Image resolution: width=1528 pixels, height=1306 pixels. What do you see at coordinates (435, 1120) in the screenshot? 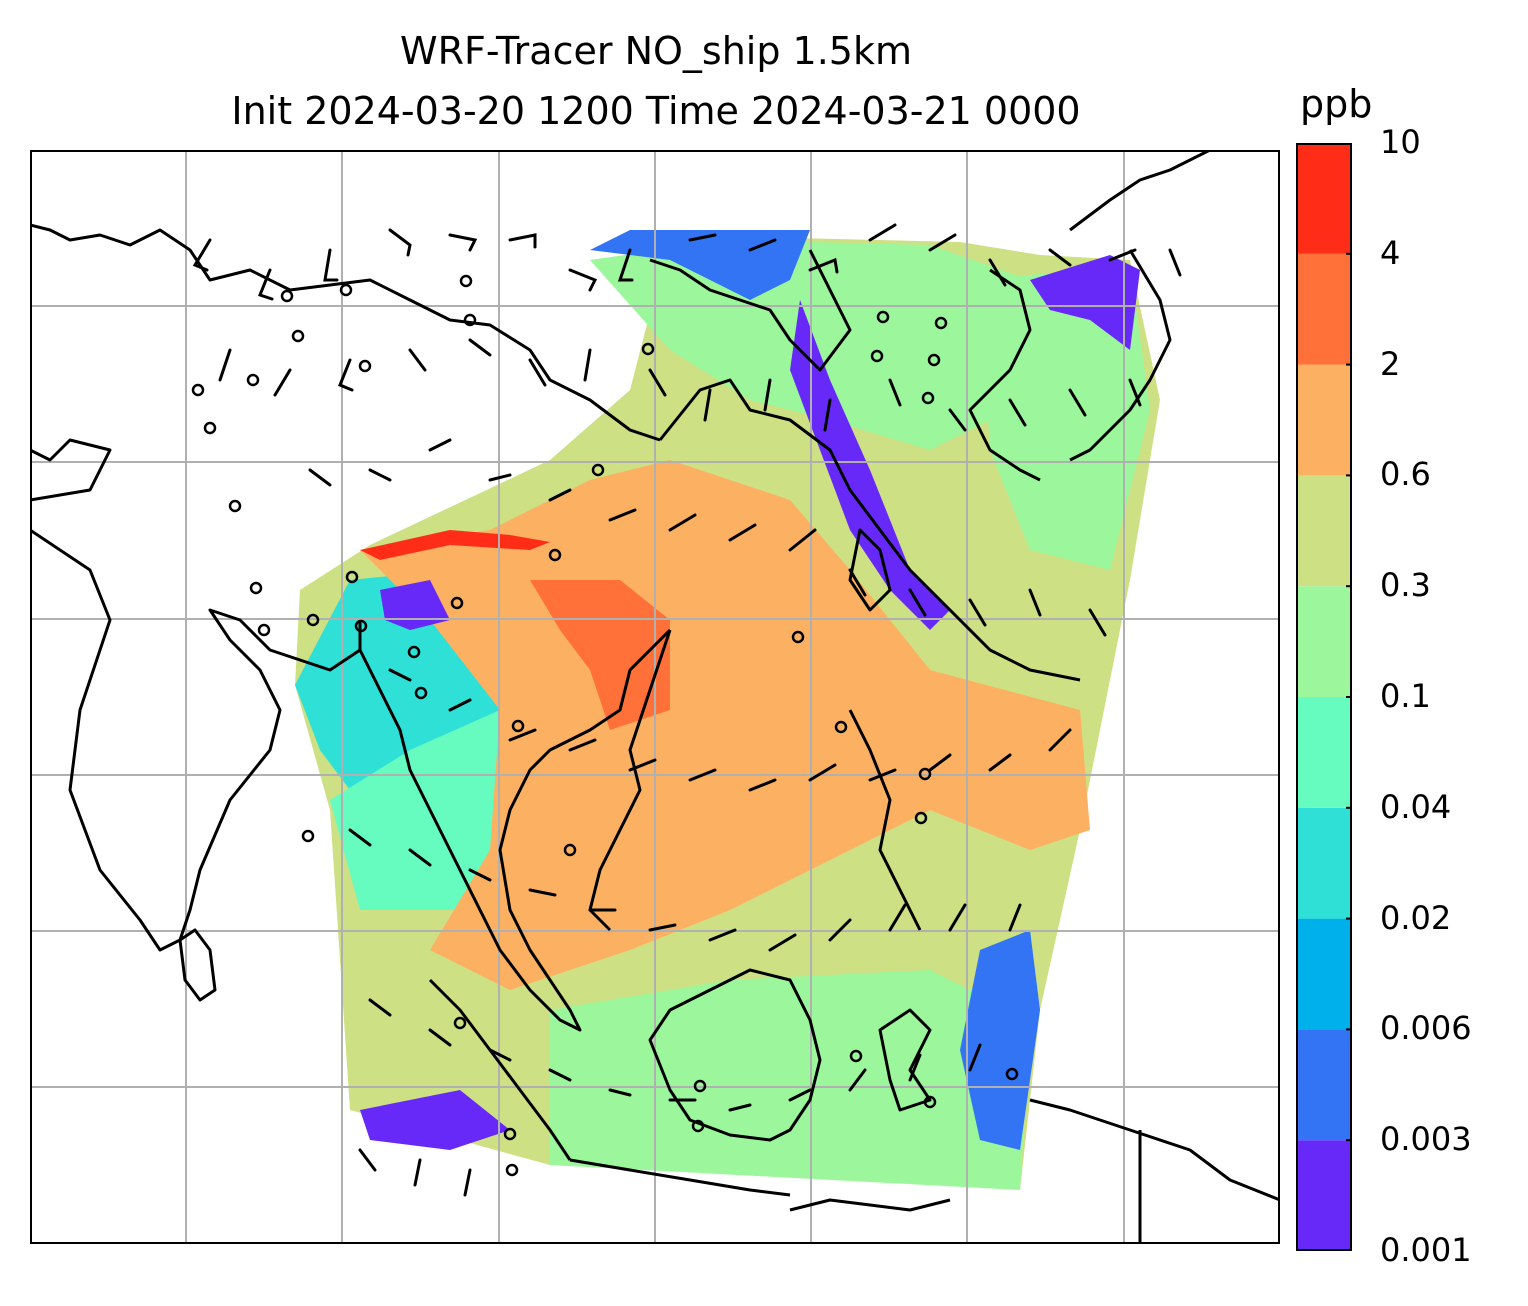
I see `tracer-field-clean-south-patch` at bounding box center [435, 1120].